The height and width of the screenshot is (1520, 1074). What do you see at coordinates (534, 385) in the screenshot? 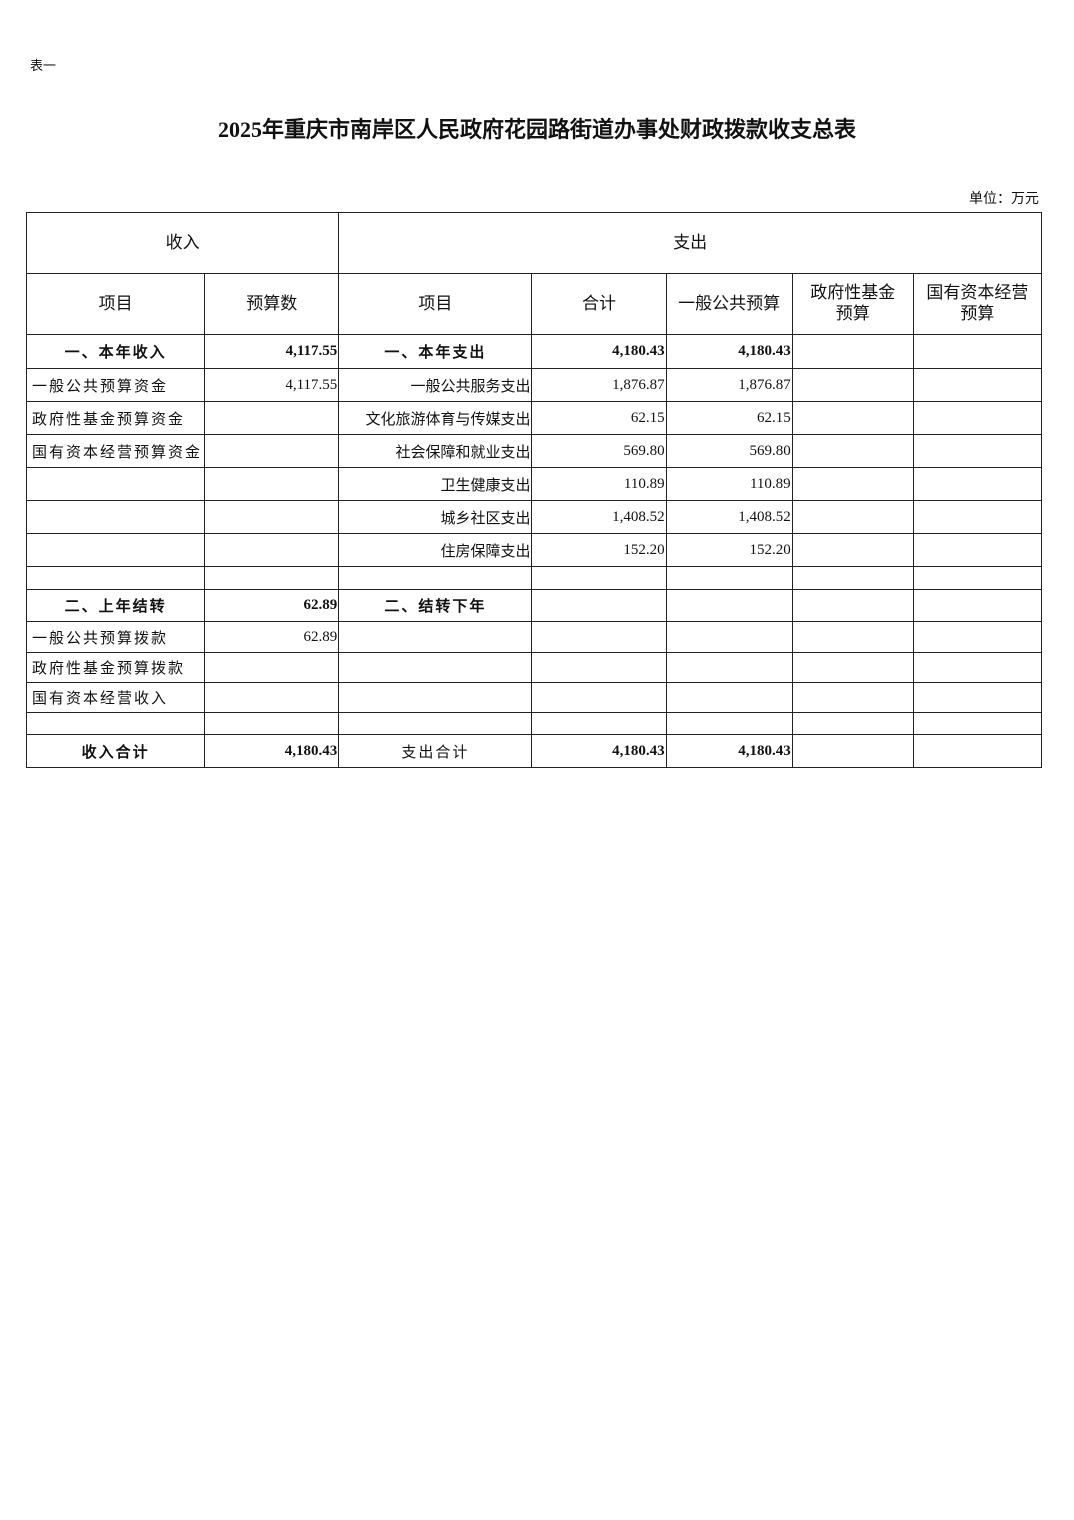
I see `table-row: 一般公共预算资金 4,117.55 一般公共服务支出 1,876.87 1,876.87` at bounding box center [534, 385].